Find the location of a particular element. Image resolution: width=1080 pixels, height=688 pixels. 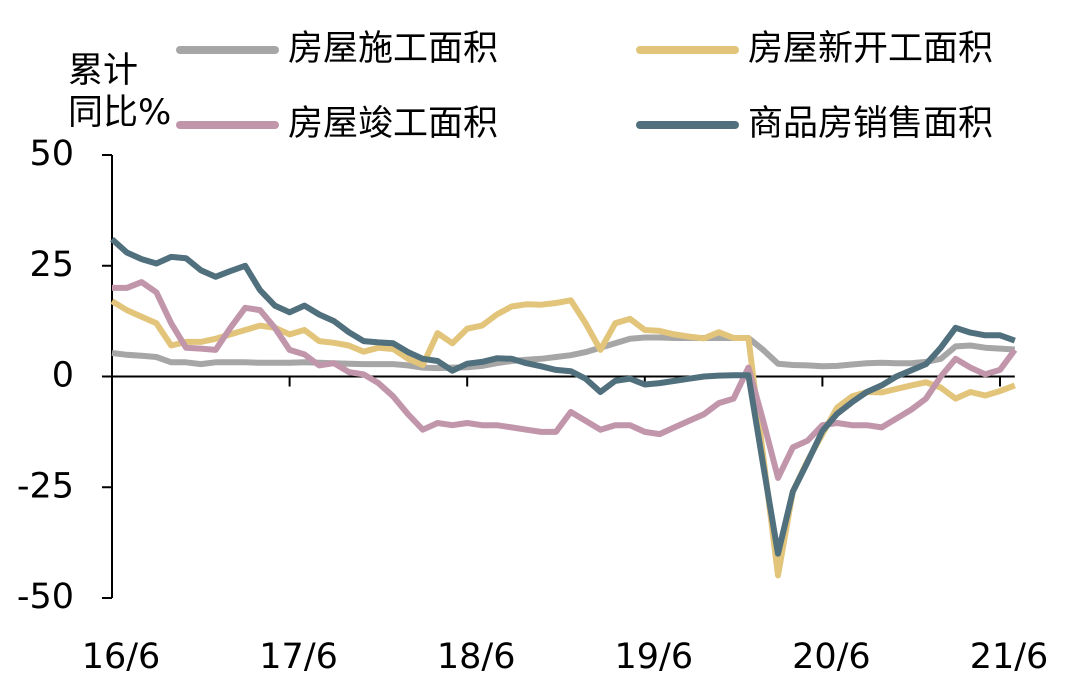

x-tick-label: 19/6 is located at coordinates (653, 657).